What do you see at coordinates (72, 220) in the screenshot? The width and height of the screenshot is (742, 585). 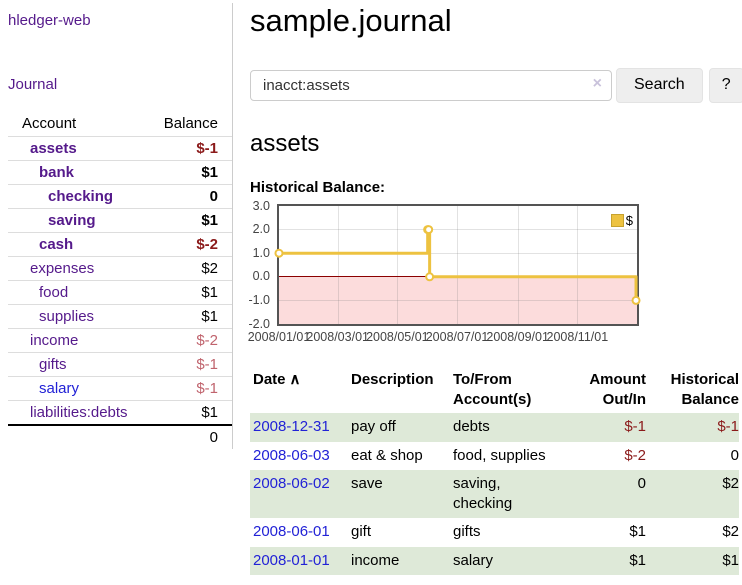 I see `account-link: saving` at bounding box center [72, 220].